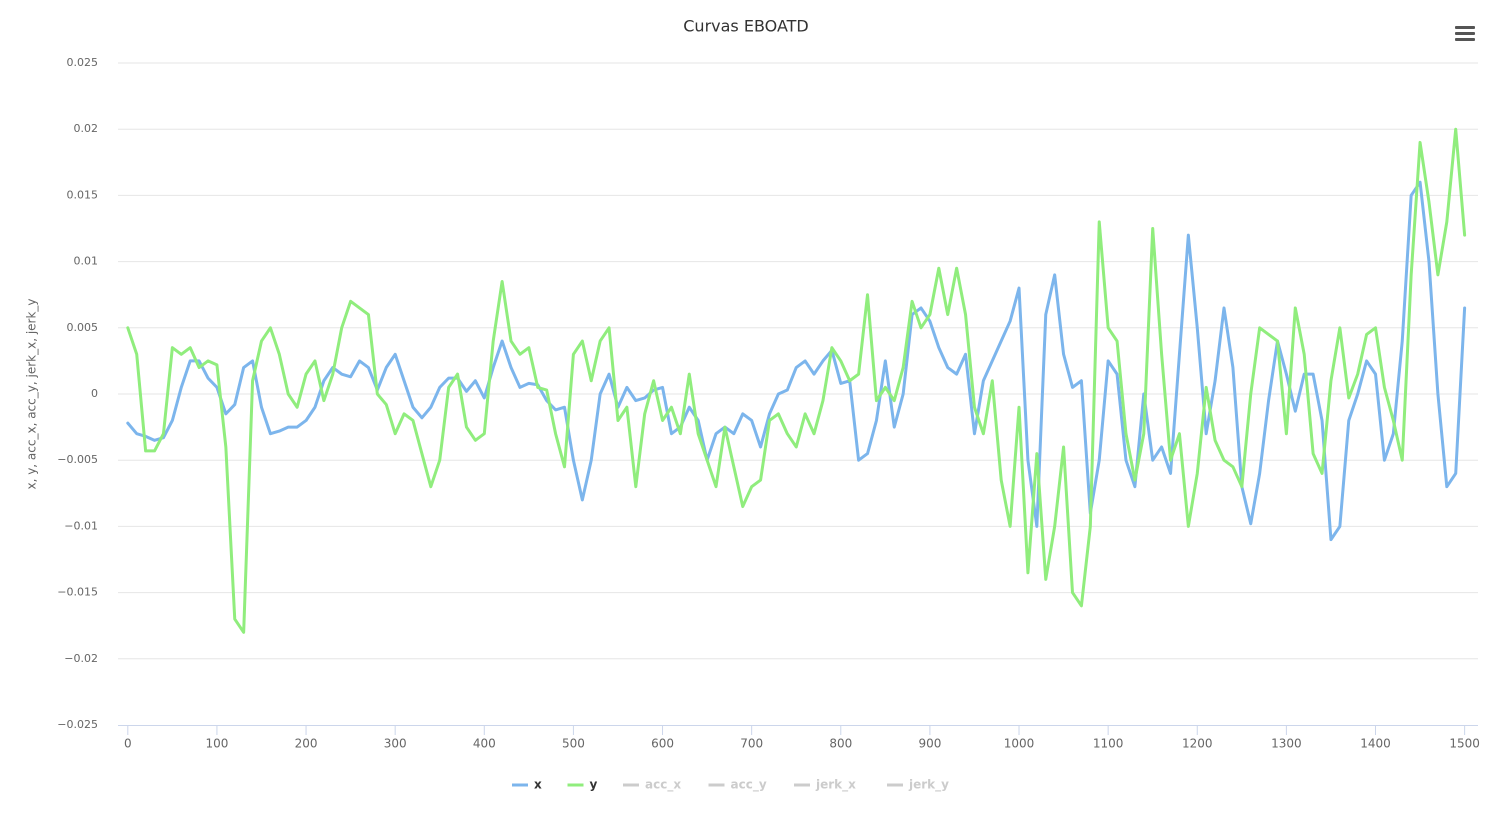  Describe the element at coordinates (1019, 744) in the screenshot. I see `x-tick-label: 1000` at that location.